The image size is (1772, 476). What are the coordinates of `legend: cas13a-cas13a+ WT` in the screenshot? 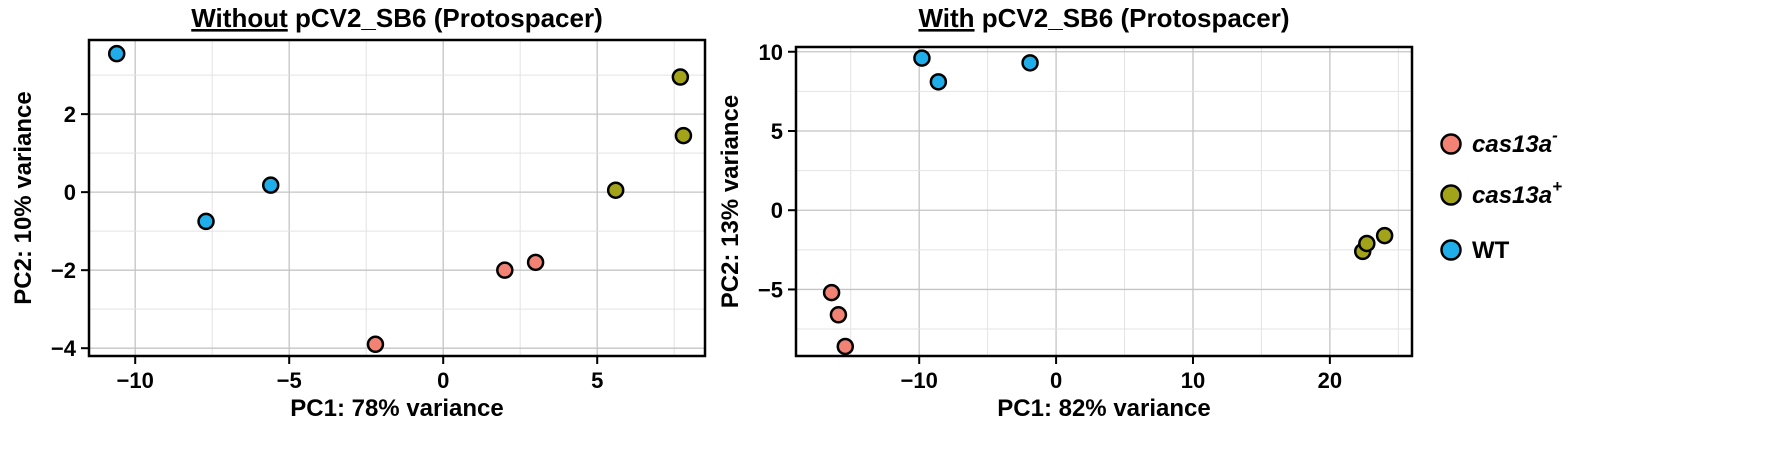 It's located at (1501, 195).